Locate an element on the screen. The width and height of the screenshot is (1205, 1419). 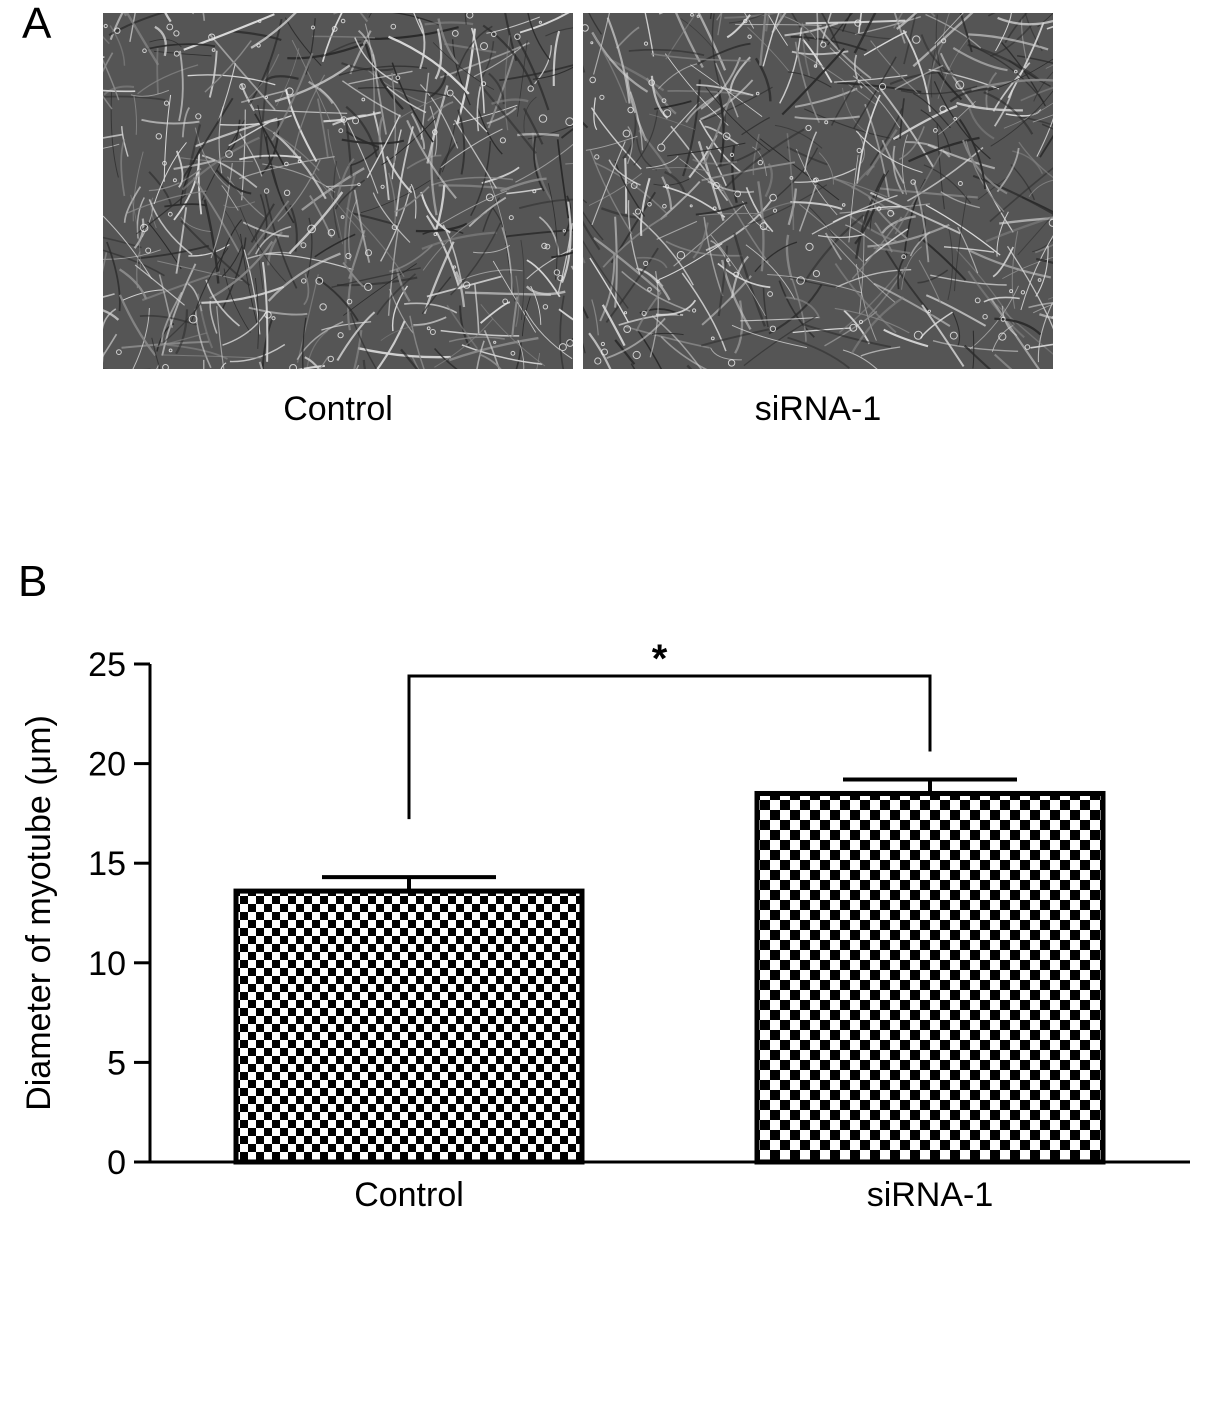
significance-star: * is located at coordinates (660, 660).